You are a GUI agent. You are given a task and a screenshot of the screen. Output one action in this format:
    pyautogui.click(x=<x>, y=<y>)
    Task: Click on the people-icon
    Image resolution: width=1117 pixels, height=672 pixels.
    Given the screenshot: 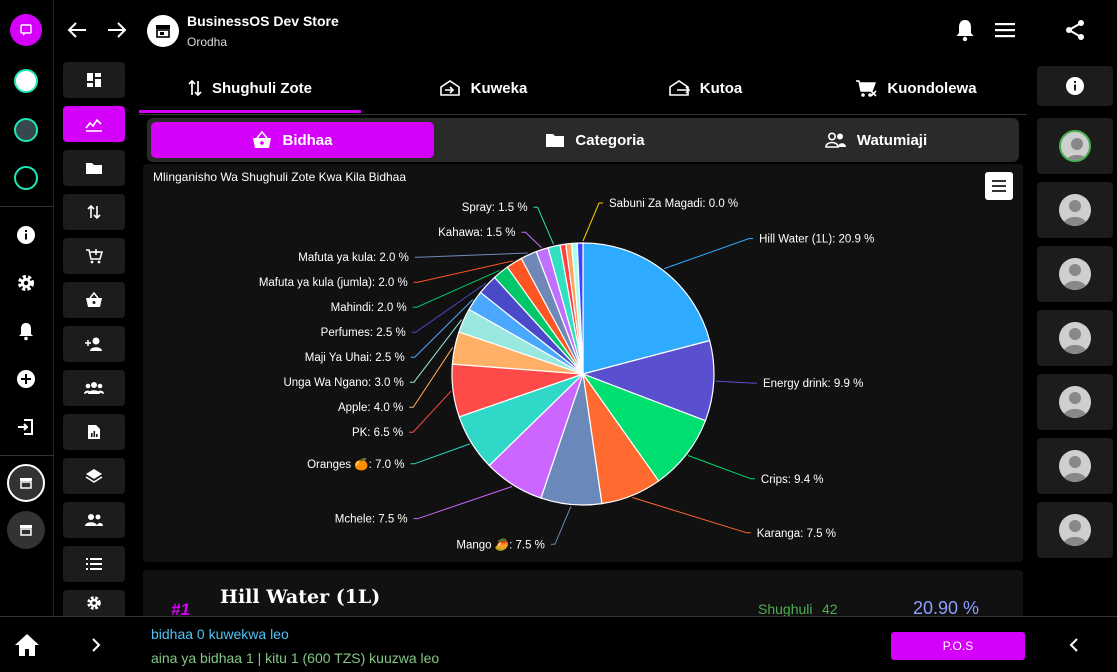 What is the action you would take?
    pyautogui.click(x=835, y=140)
    